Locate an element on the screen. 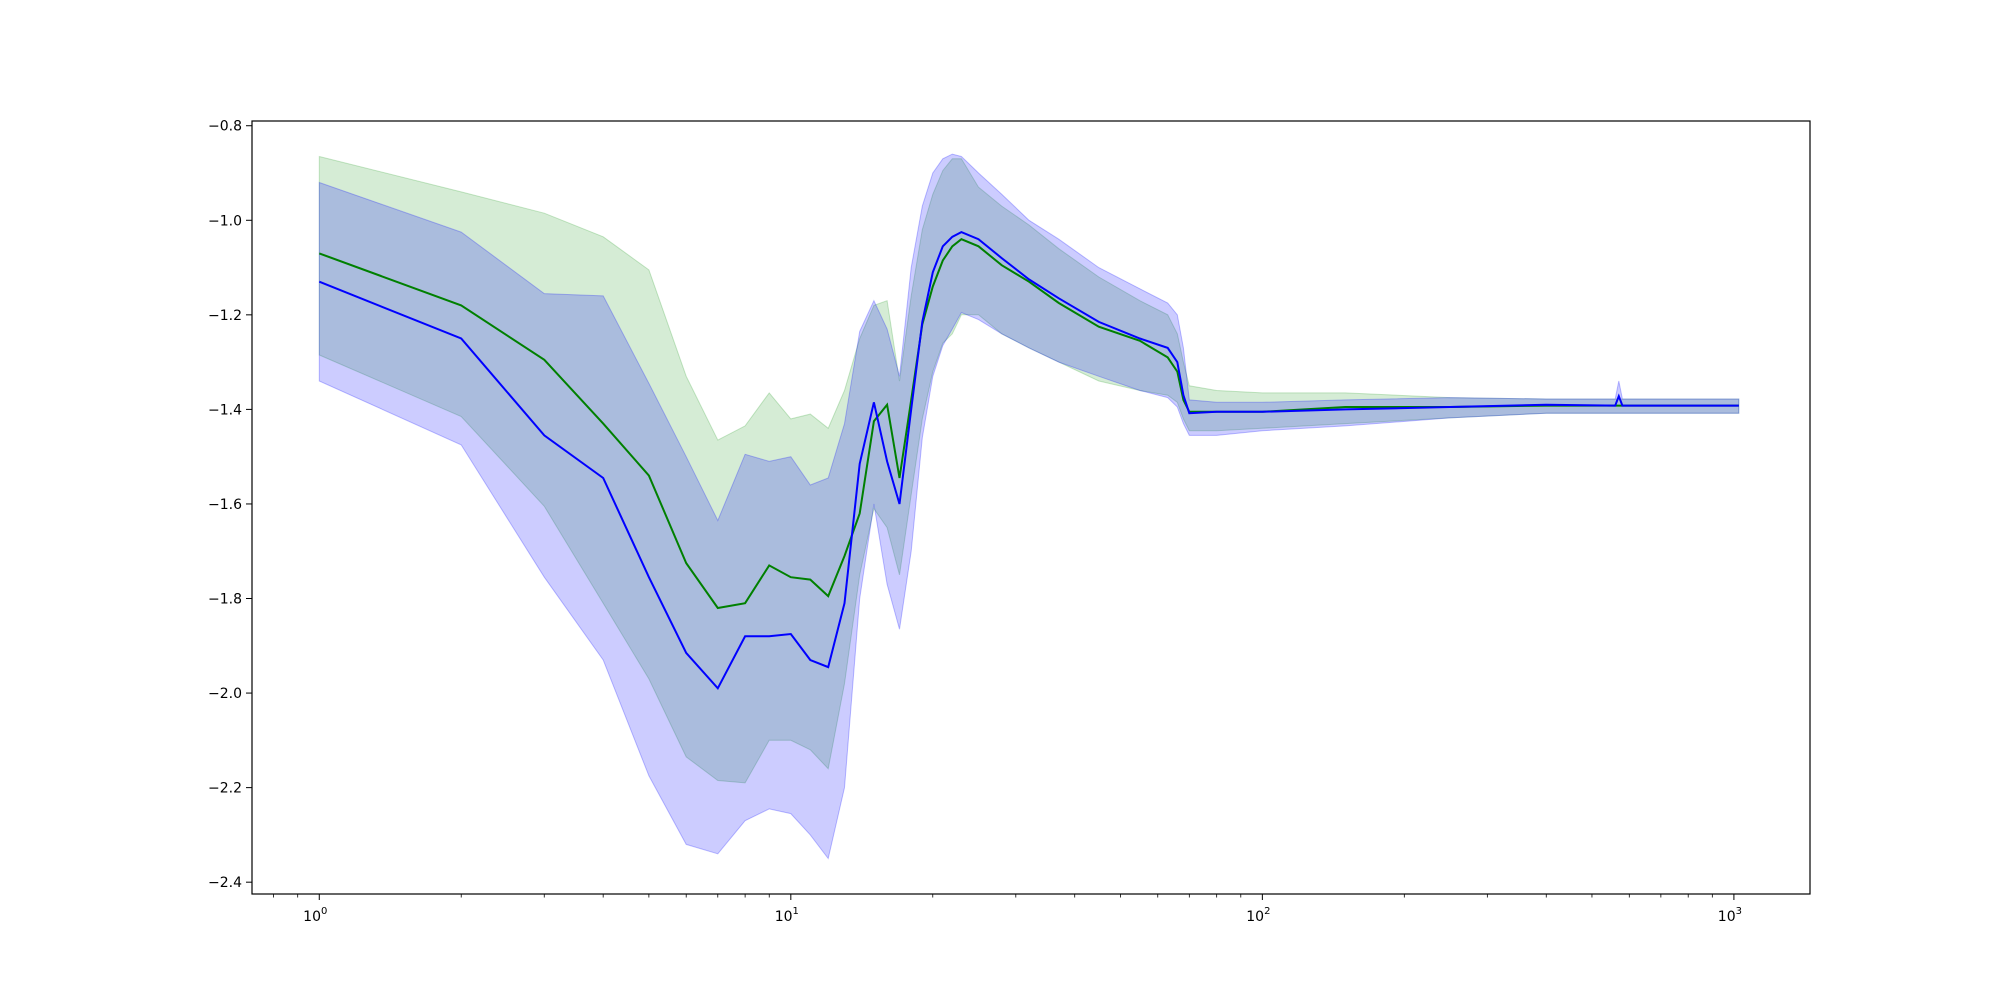 The image size is (2000, 1000). y-axis: −0.8 −1.0 −1.2 −1.4 −1.6 −1.8 −2.0 −2.2 −2.4 is located at coordinates (230, 505).